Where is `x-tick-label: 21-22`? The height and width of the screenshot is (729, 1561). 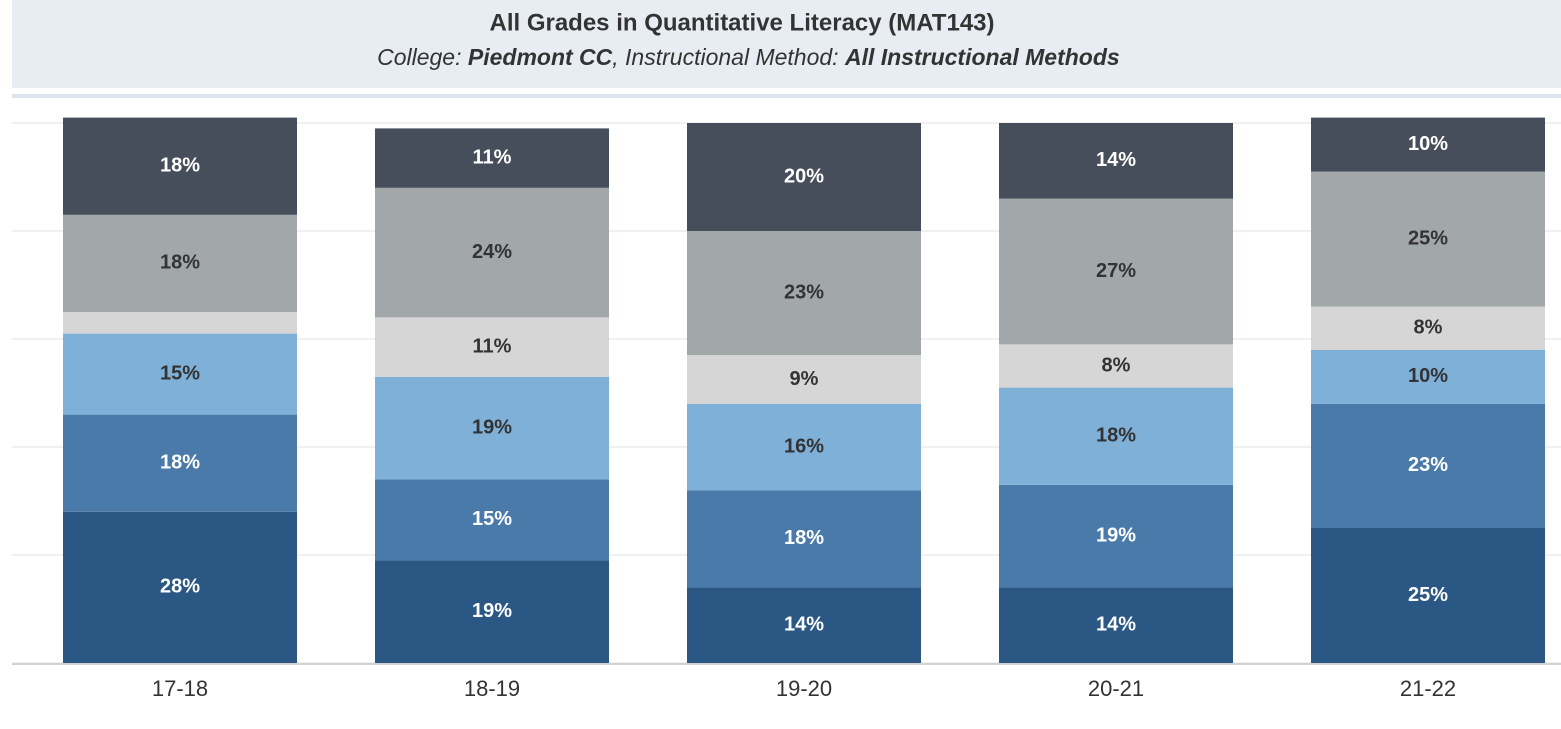 x-tick-label: 21-22 is located at coordinates (1428, 688).